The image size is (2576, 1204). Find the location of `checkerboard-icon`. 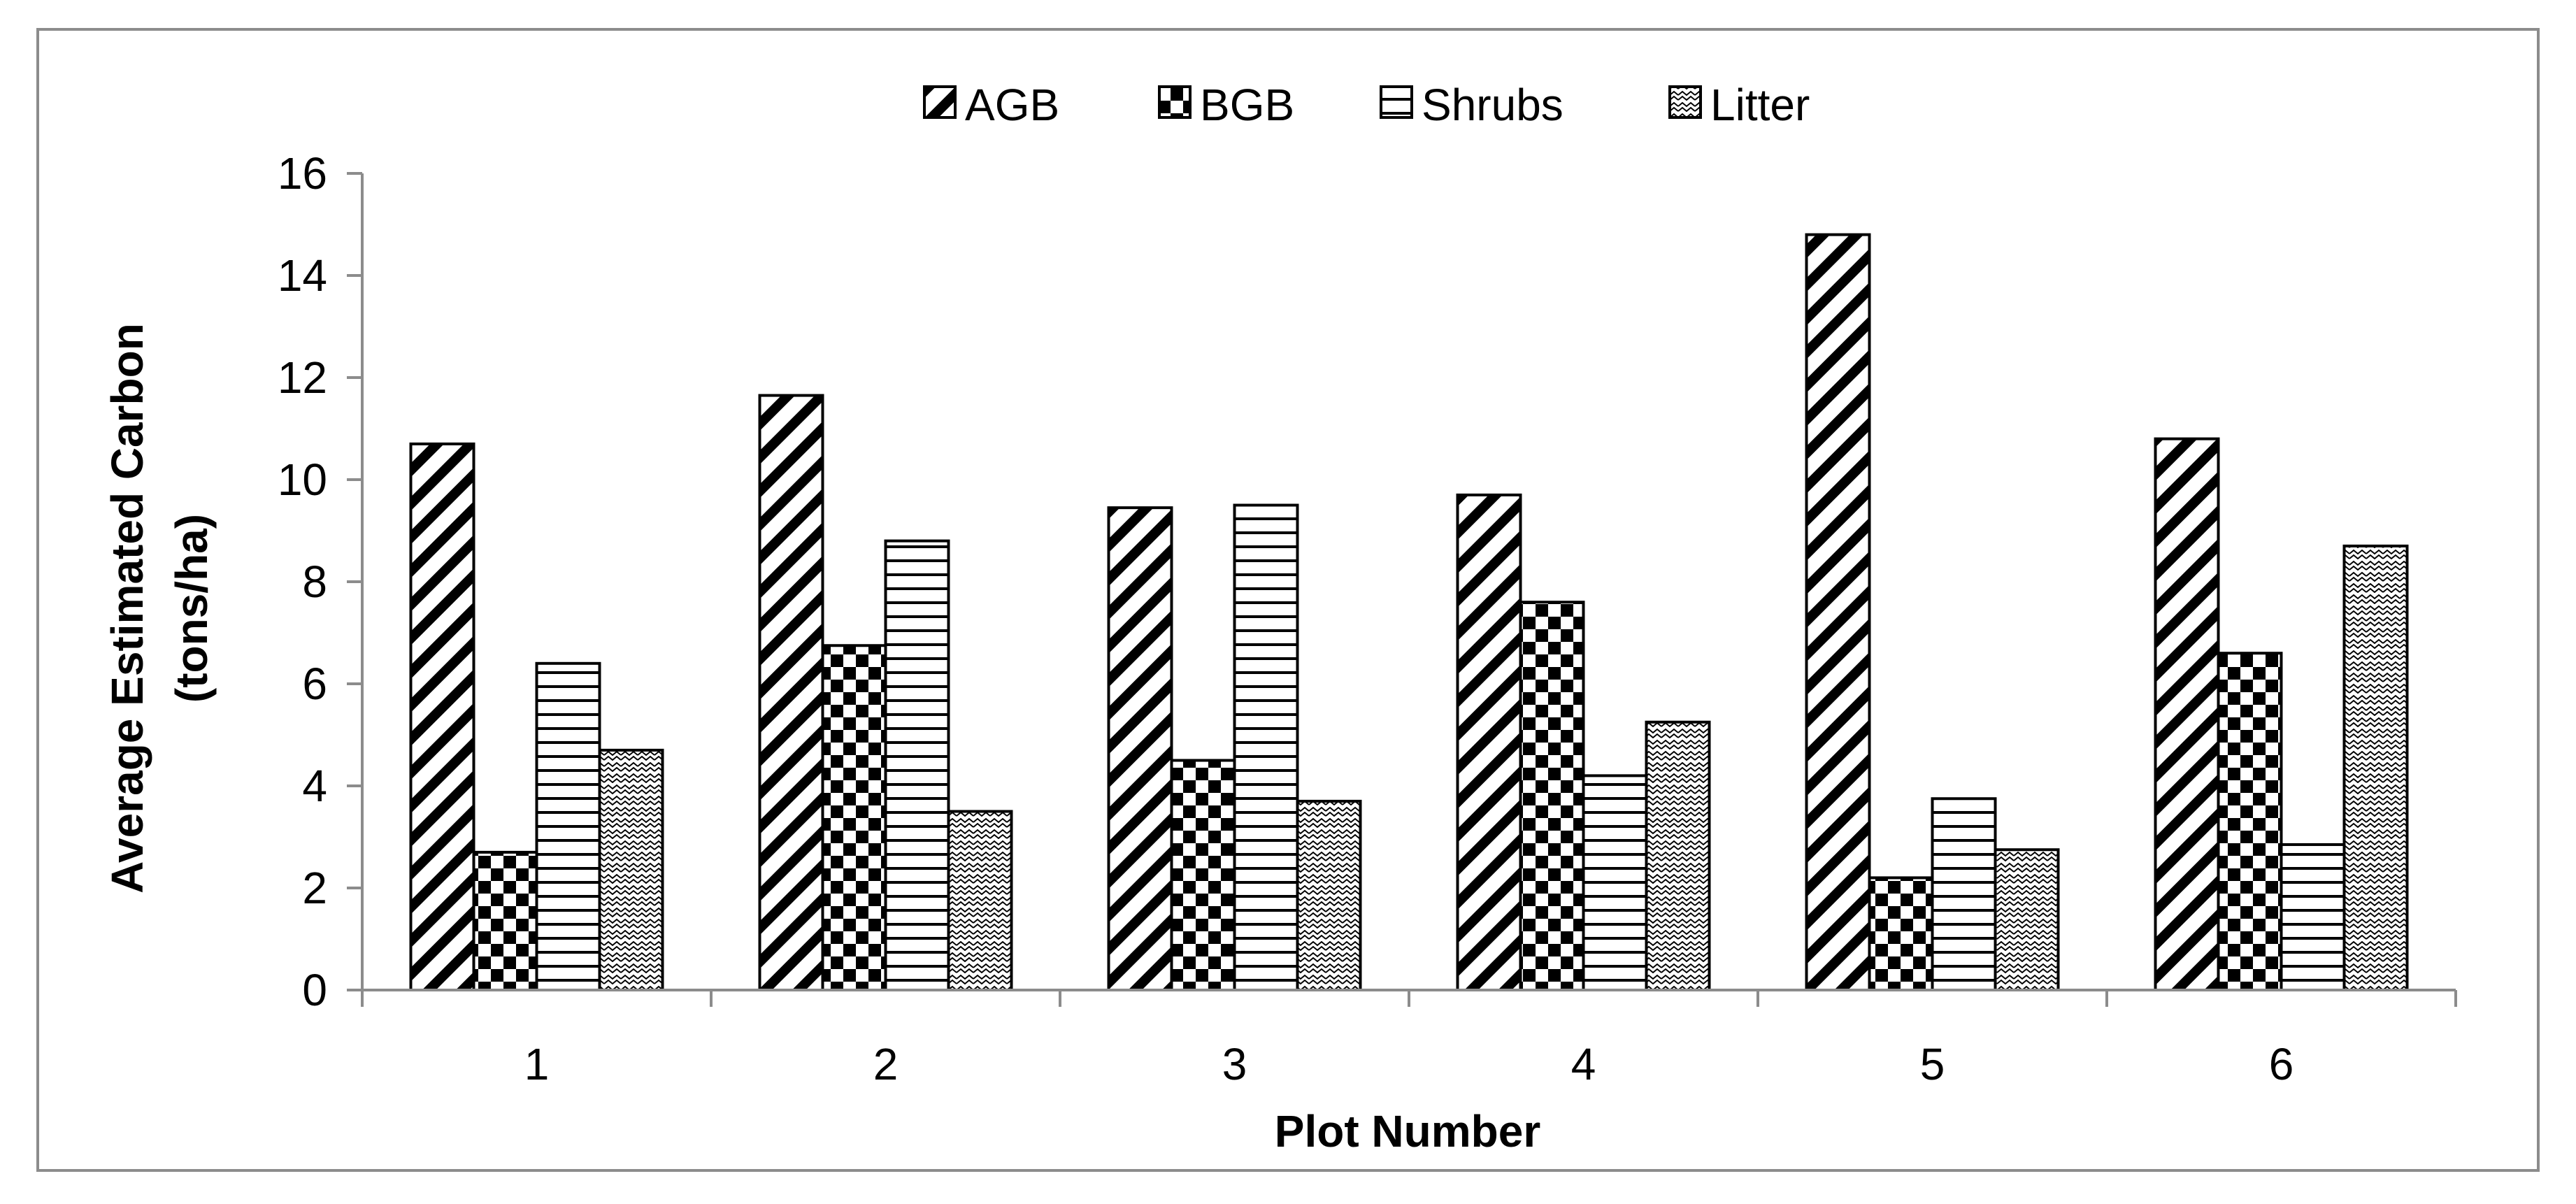

checkerboard-icon is located at coordinates (1175, 102).